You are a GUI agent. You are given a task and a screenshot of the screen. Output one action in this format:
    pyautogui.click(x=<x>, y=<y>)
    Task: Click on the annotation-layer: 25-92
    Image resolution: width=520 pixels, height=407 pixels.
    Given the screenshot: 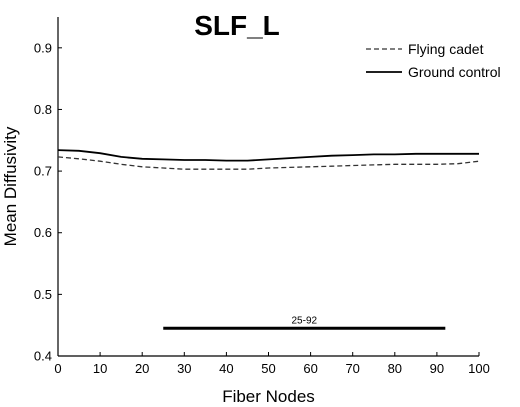 What is the action you would take?
    pyautogui.click(x=304, y=322)
    